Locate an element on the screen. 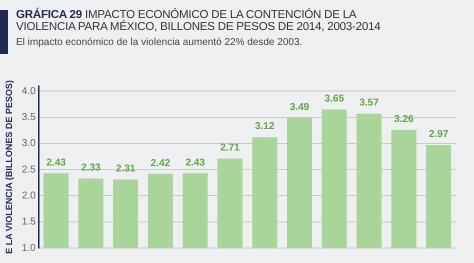  data-label: 2.31 is located at coordinates (126, 169).